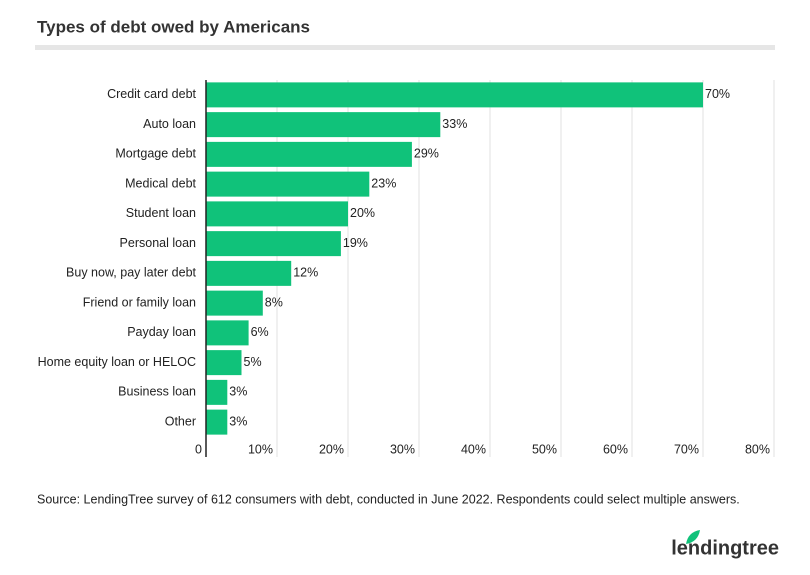  I want to click on y-tick-label: Personal loan, so click(158, 243).